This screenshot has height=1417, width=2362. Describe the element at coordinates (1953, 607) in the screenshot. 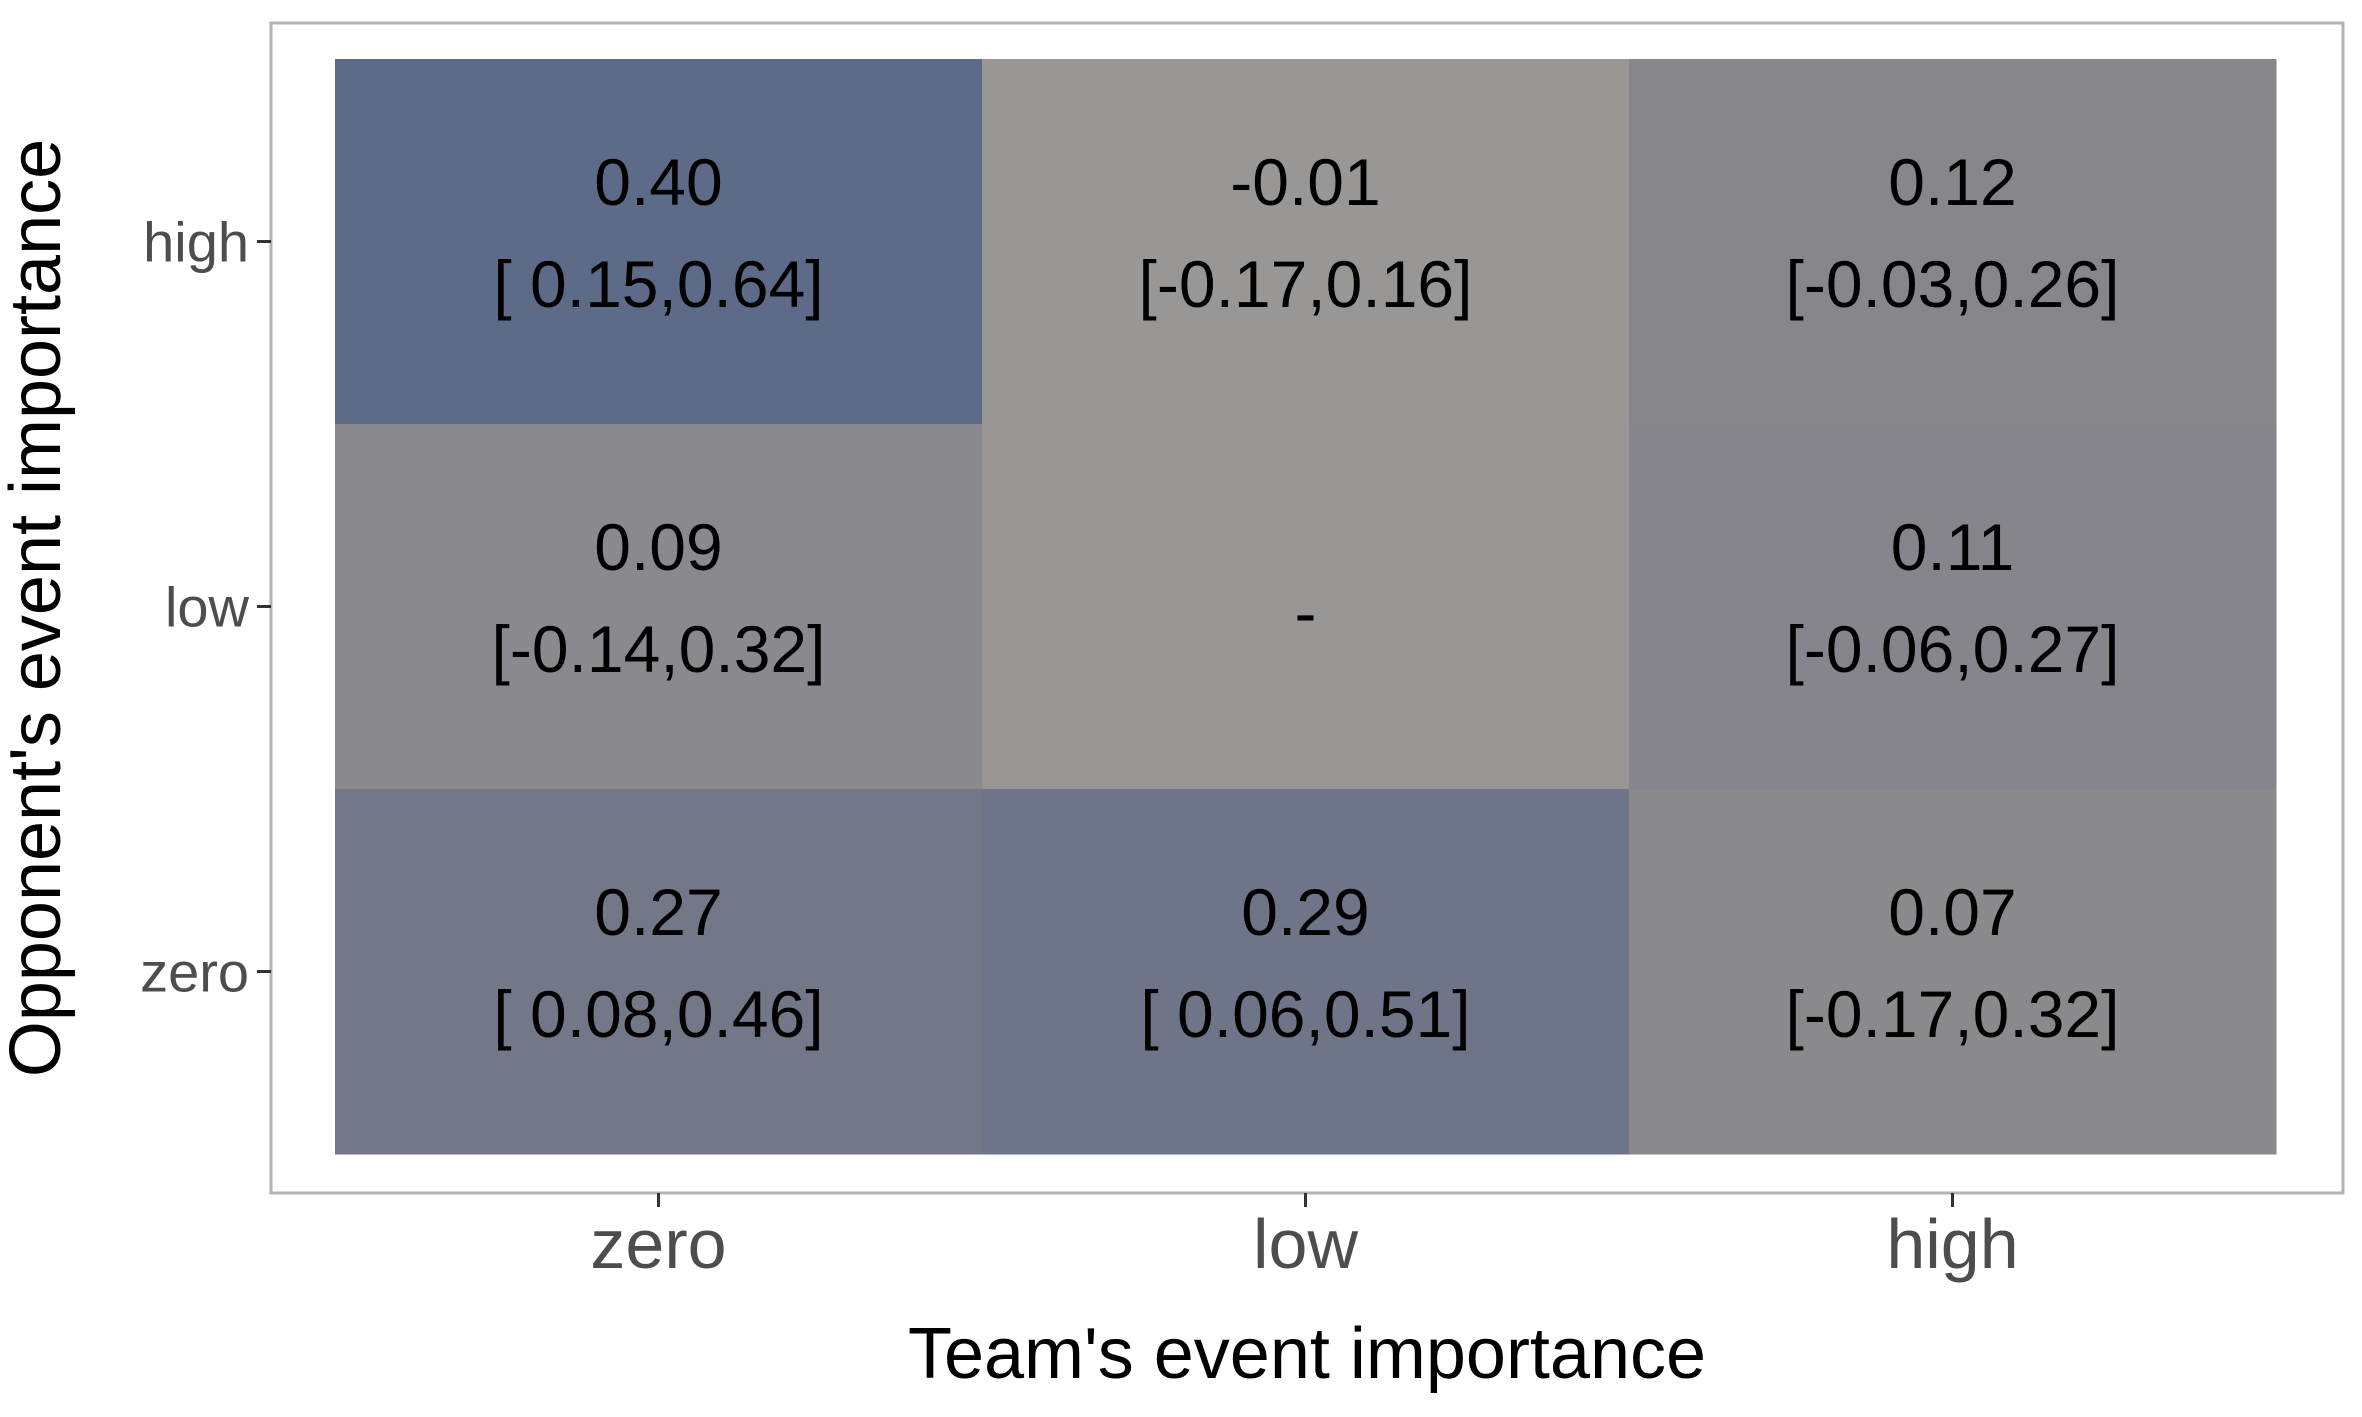

I see `heatmap-cell-high-low` at that location.